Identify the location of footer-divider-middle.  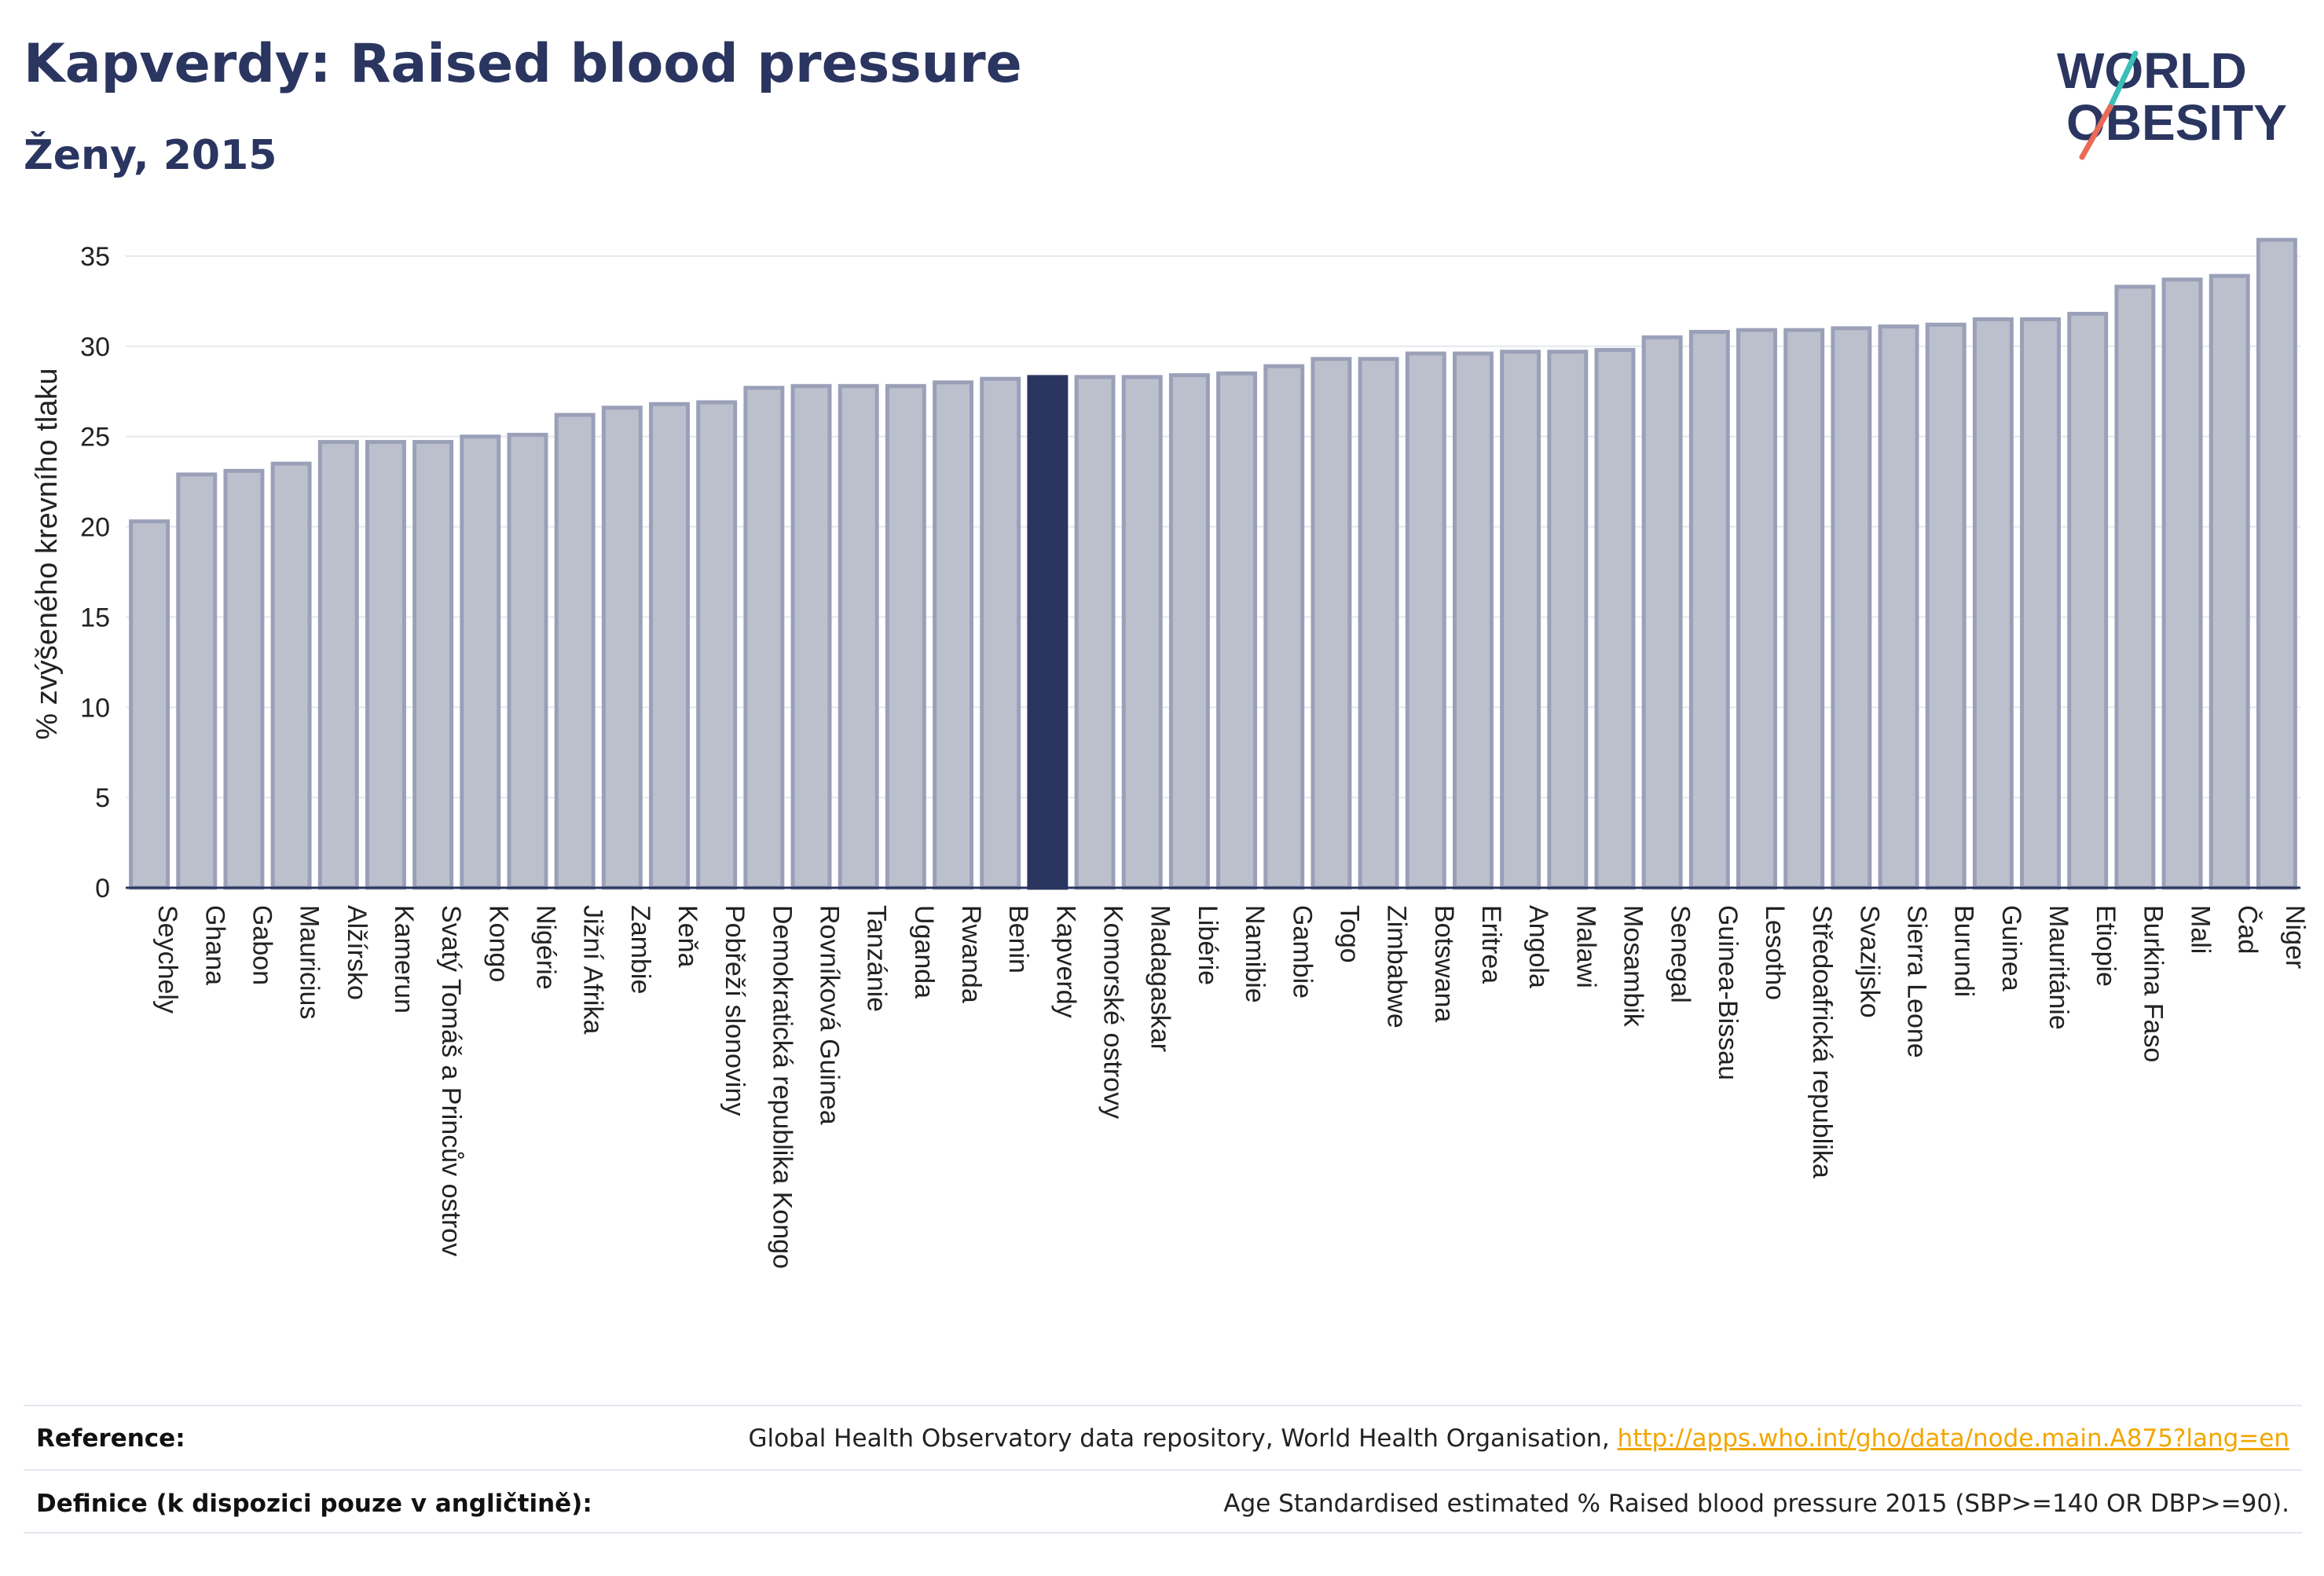
(1163, 1470).